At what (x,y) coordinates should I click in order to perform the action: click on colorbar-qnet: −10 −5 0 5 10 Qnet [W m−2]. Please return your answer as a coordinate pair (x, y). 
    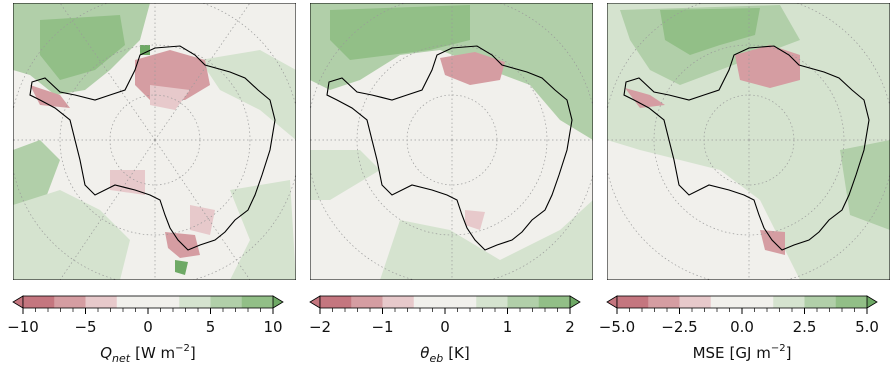
    Looking at the image, I should click on (145, 330).